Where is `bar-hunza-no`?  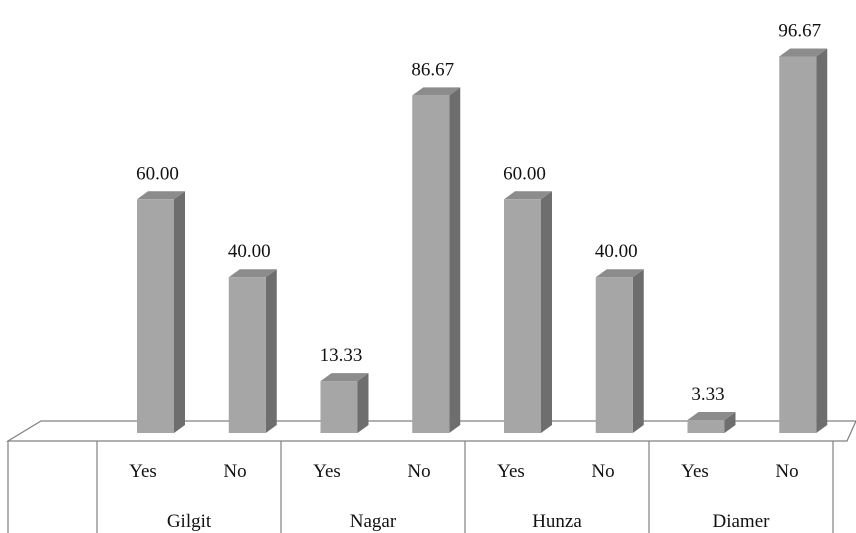 bar-hunza-no is located at coordinates (619, 351).